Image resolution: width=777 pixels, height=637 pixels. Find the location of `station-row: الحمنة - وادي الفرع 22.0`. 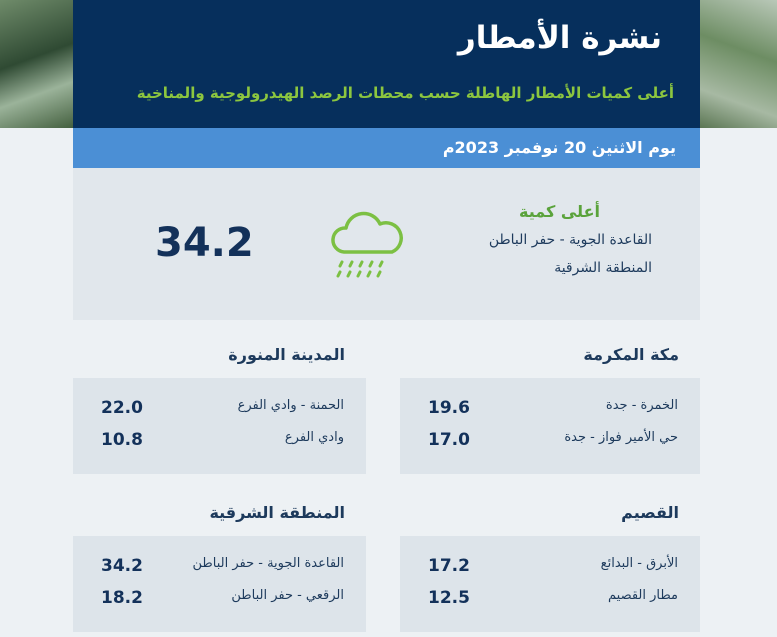

station-row: الحمنة - وادي الفرع 22.0 is located at coordinates (219, 409).